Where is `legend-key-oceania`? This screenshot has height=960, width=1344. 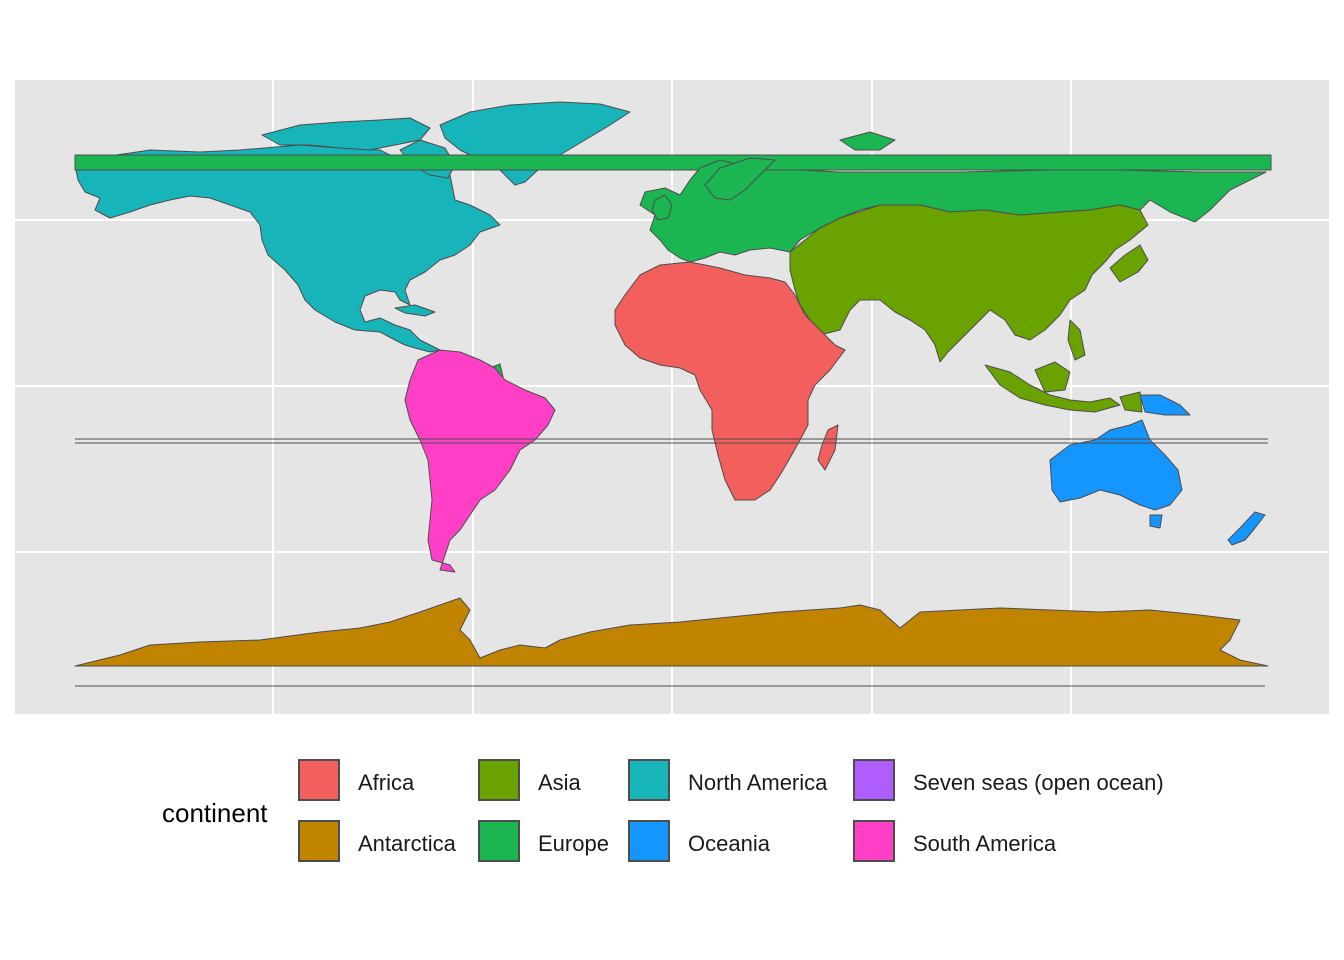
legend-key-oceania is located at coordinates (649, 841).